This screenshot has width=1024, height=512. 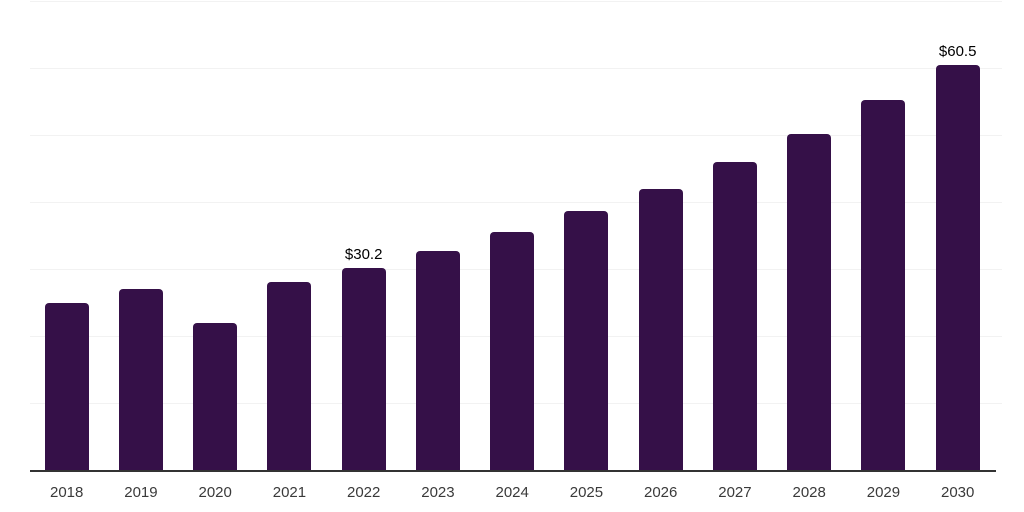 What do you see at coordinates (883, 285) in the screenshot?
I see `bar-2029` at bounding box center [883, 285].